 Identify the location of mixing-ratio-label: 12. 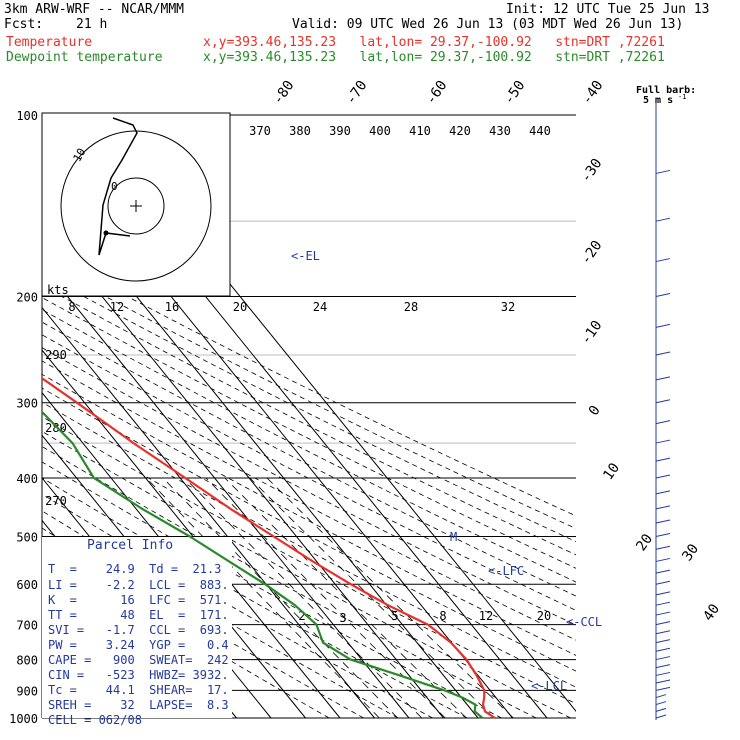
(486, 616).